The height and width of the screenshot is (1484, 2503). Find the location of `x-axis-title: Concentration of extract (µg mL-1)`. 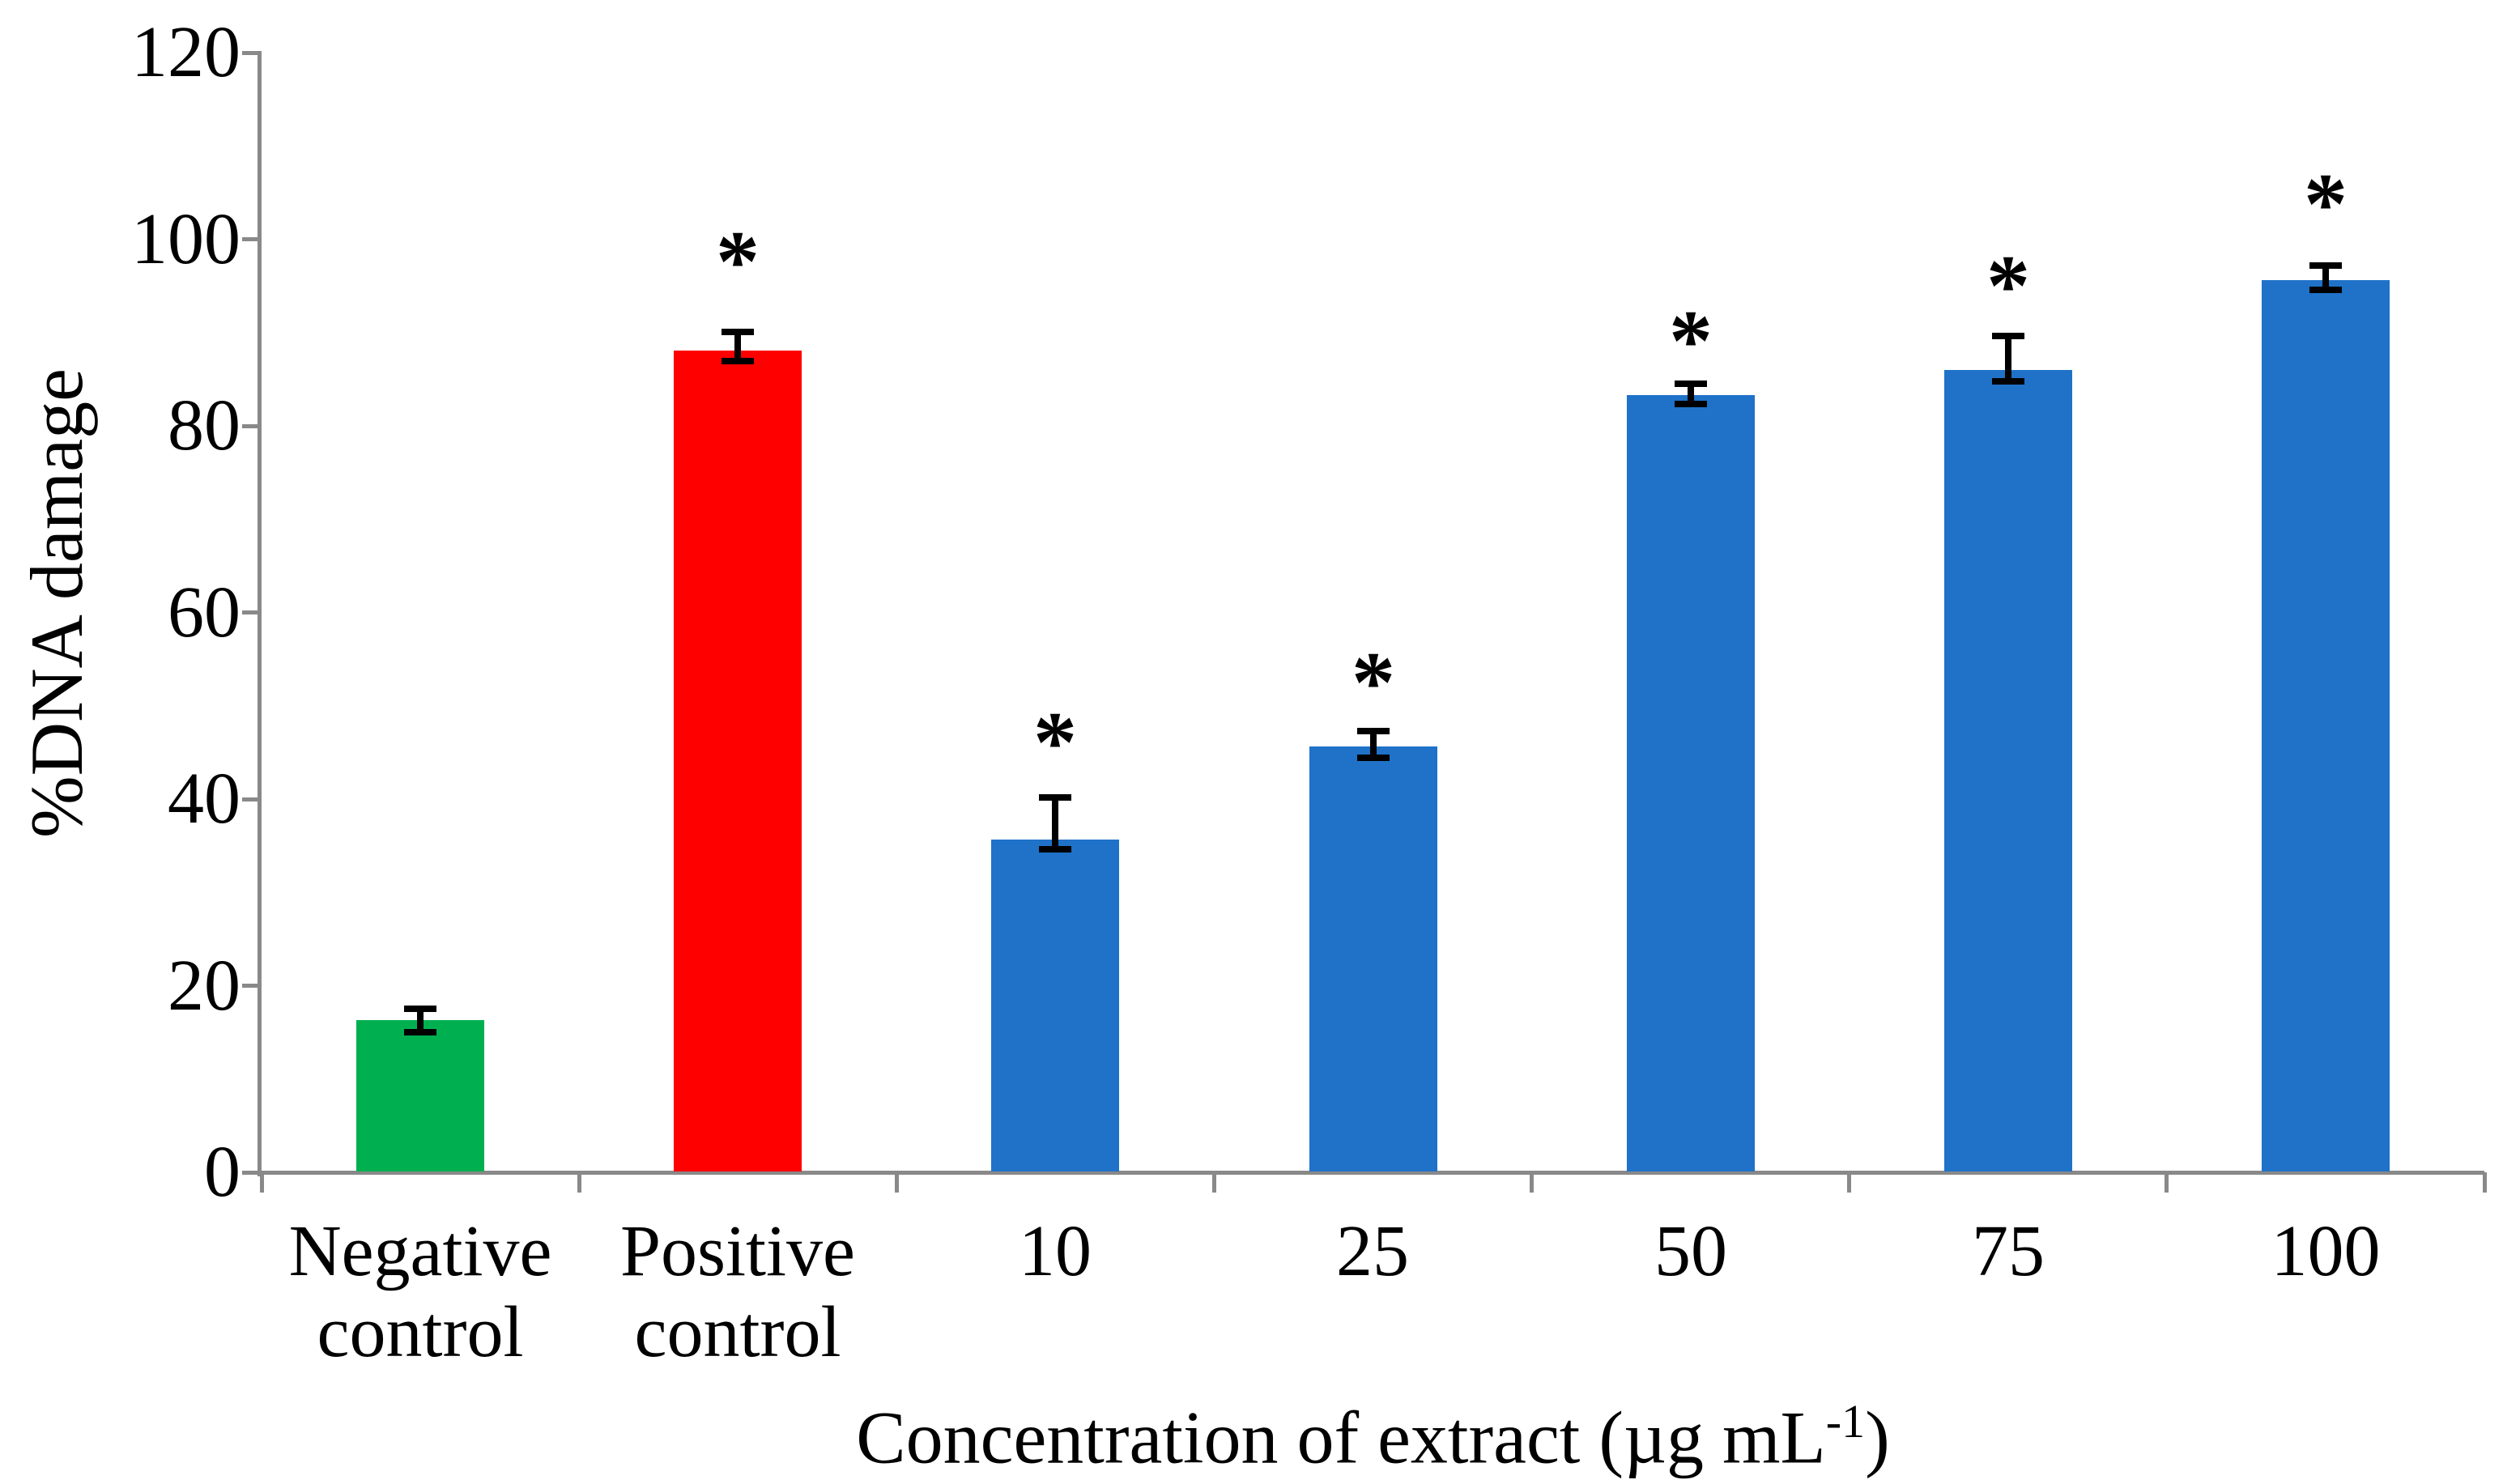

x-axis-title: Concentration of extract (µg mL-1) is located at coordinates (1373, 1429).